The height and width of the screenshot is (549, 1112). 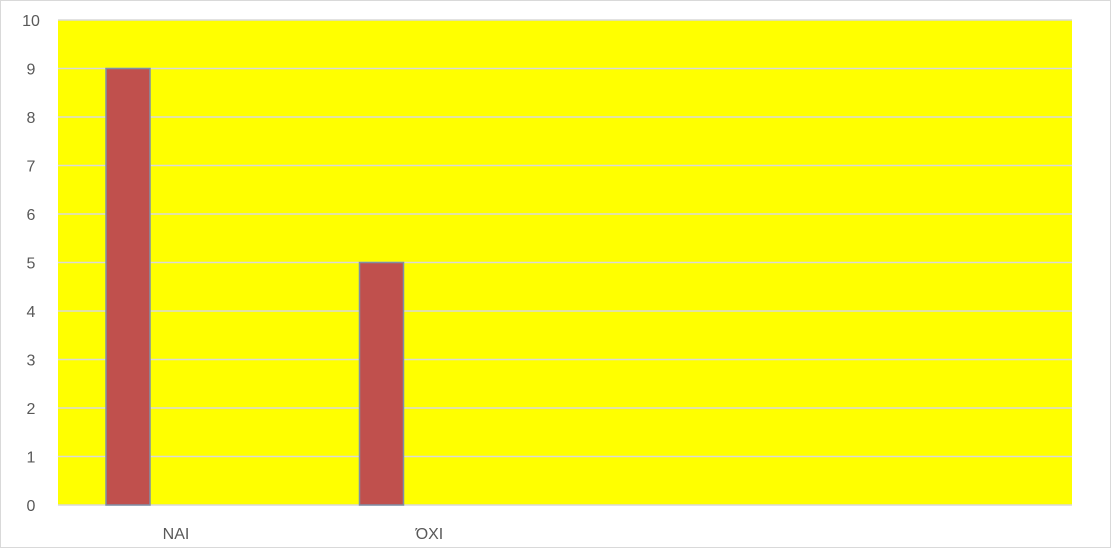 What do you see at coordinates (31, 70) in the screenshot?
I see `y-tick-label: 9` at bounding box center [31, 70].